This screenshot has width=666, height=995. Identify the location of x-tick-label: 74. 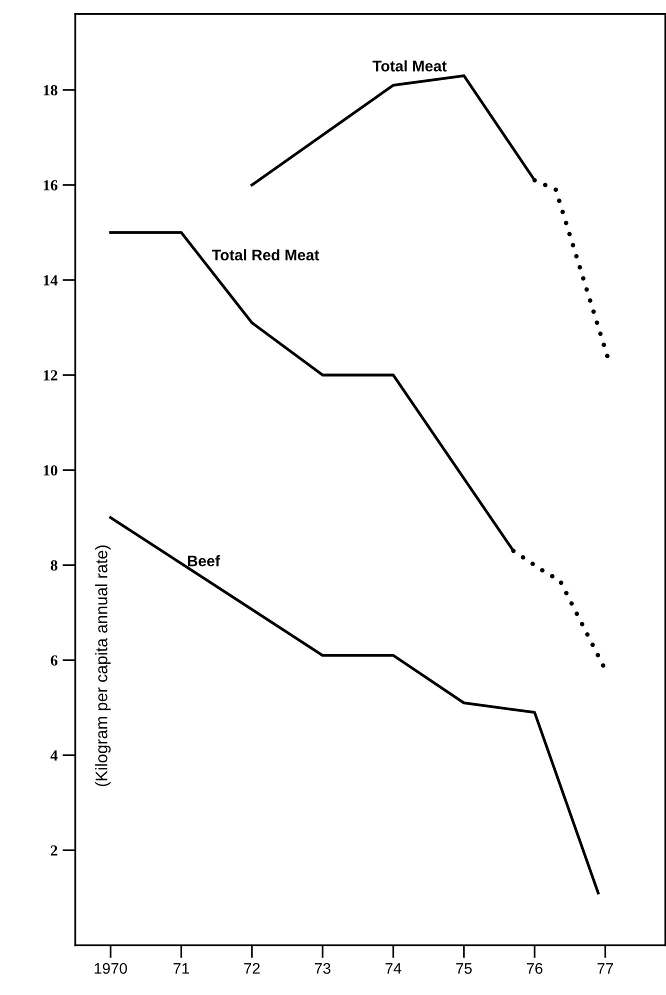
(394, 968).